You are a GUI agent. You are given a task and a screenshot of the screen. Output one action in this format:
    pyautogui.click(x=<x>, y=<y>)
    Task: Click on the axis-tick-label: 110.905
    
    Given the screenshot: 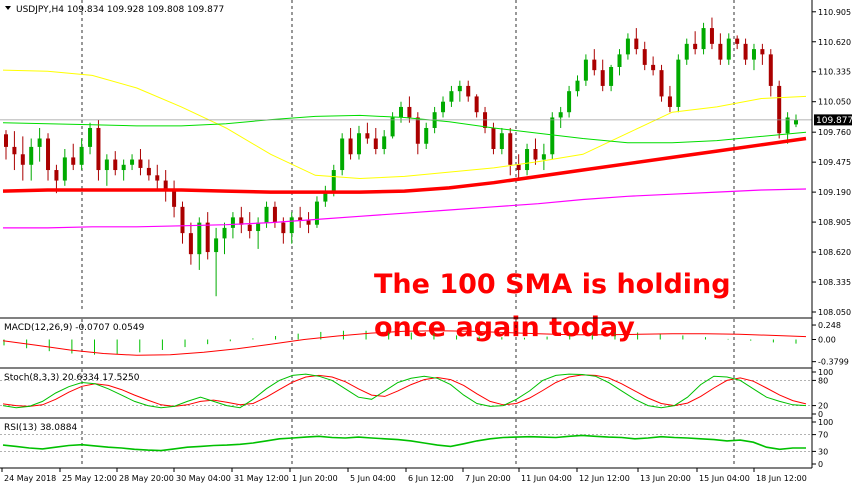 What is the action you would take?
    pyautogui.click(x=834, y=12)
    